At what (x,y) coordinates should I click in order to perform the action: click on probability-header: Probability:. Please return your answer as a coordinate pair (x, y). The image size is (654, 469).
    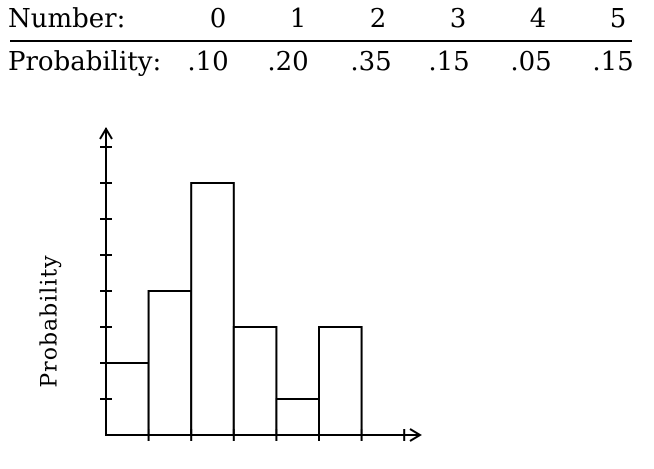
    Looking at the image, I should click on (85, 62).